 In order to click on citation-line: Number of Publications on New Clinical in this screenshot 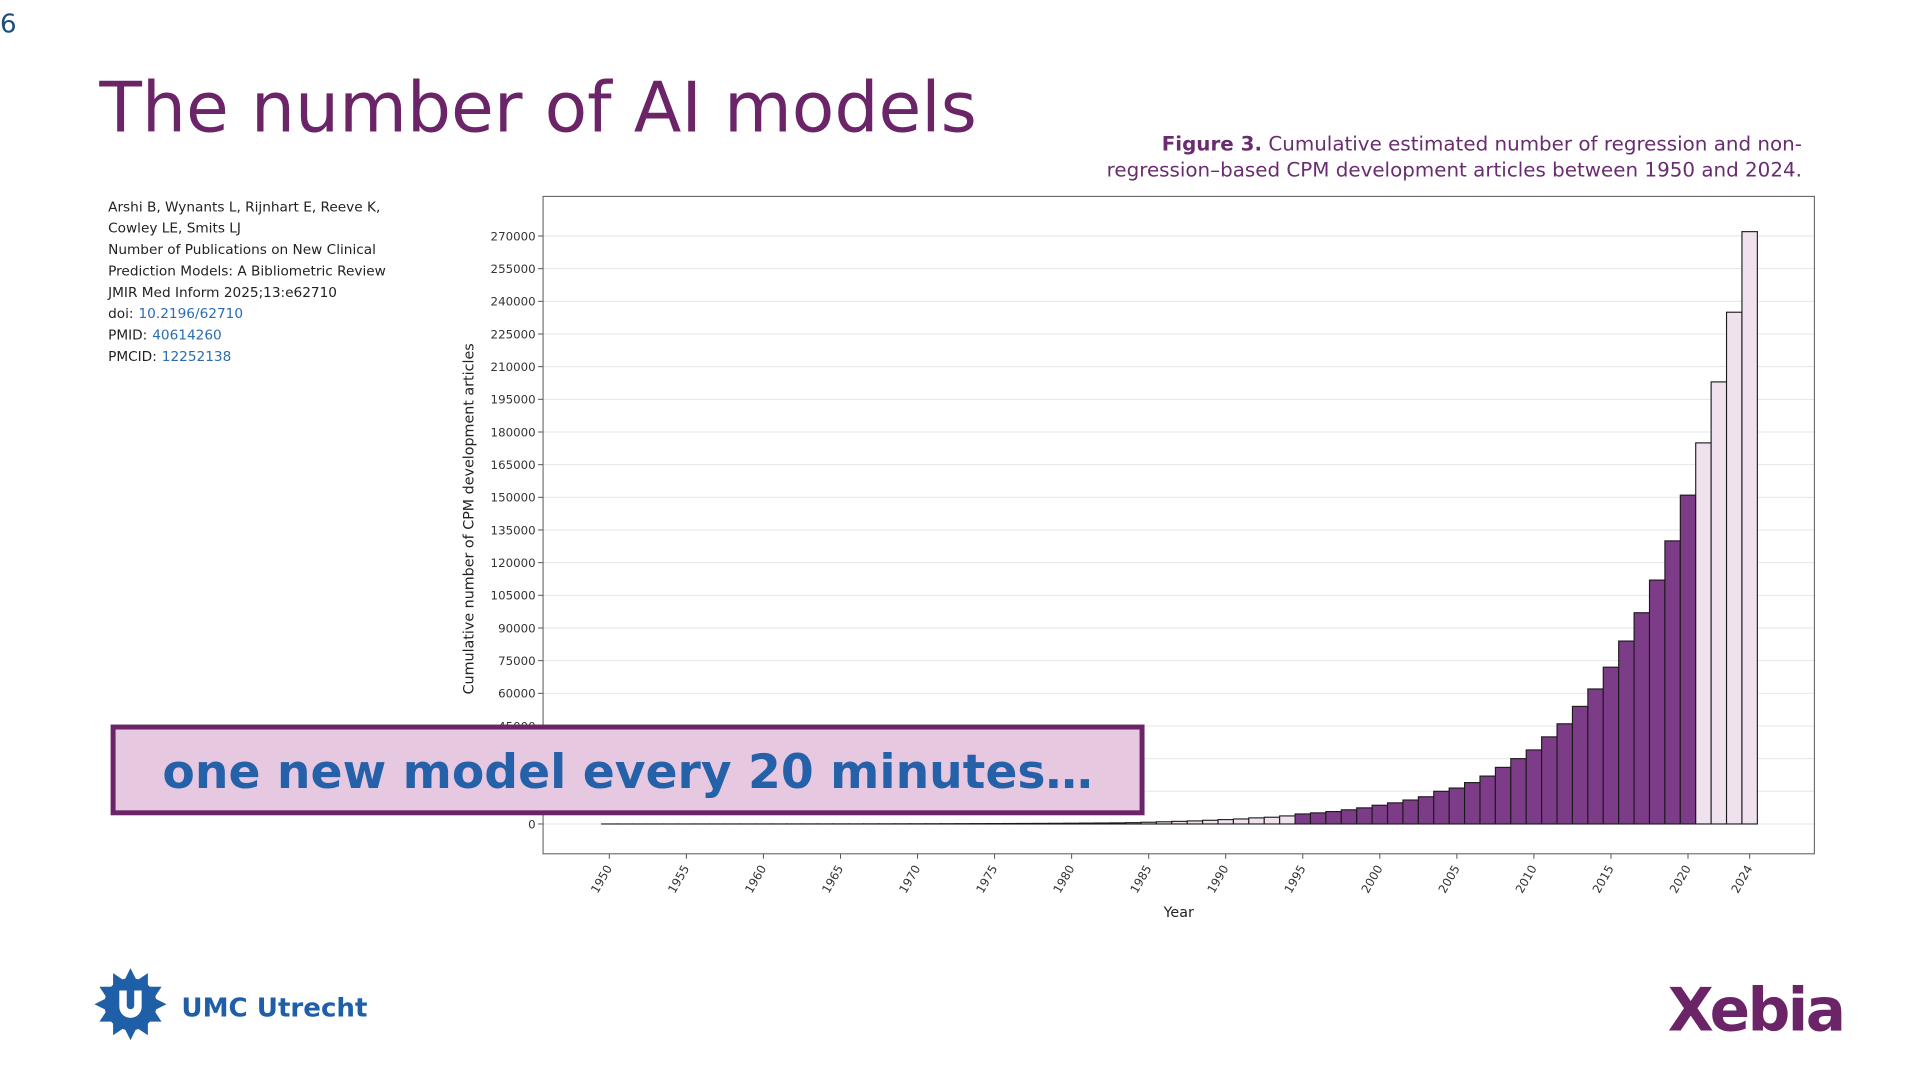, I will do `click(242, 250)`.